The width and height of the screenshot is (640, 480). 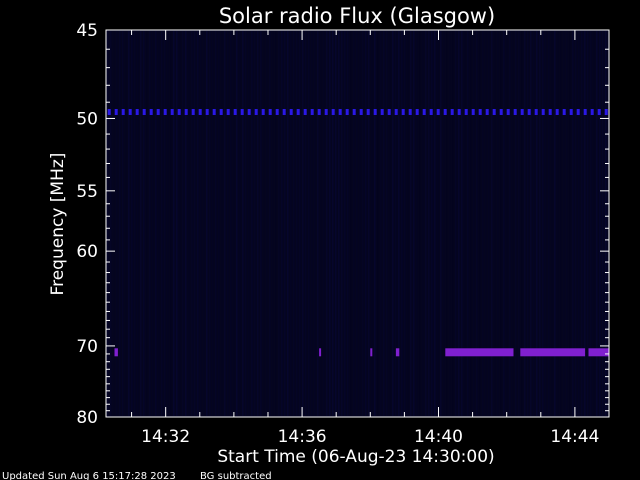 What do you see at coordinates (89, 475) in the screenshot?
I see `updated-timestamp: Updated Sun Aug 6 15:17:28 2023` at bounding box center [89, 475].